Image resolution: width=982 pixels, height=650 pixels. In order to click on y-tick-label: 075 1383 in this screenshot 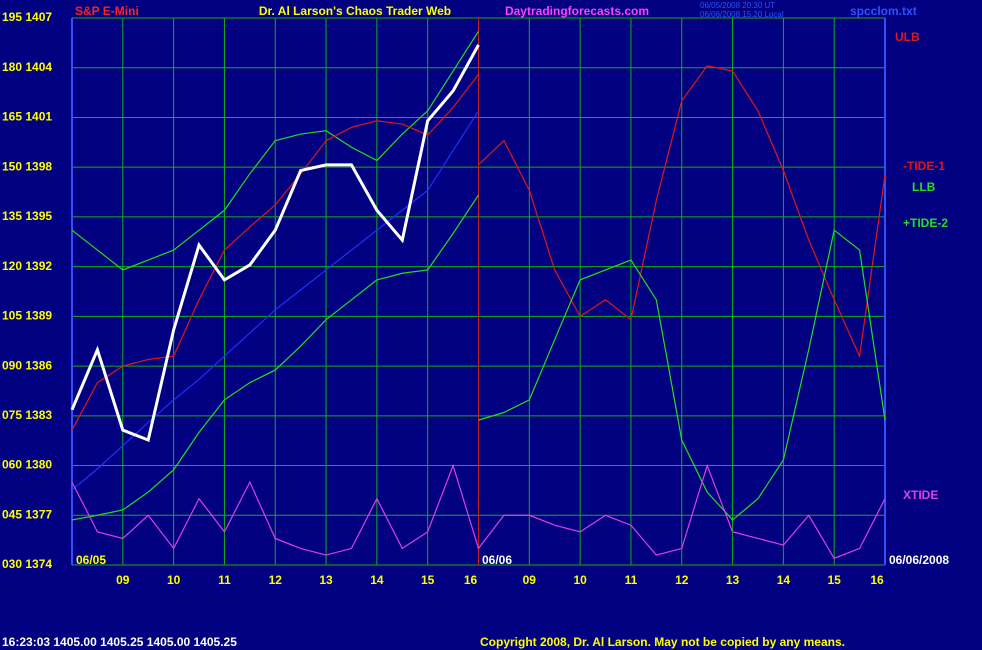, I will do `click(27, 415)`.